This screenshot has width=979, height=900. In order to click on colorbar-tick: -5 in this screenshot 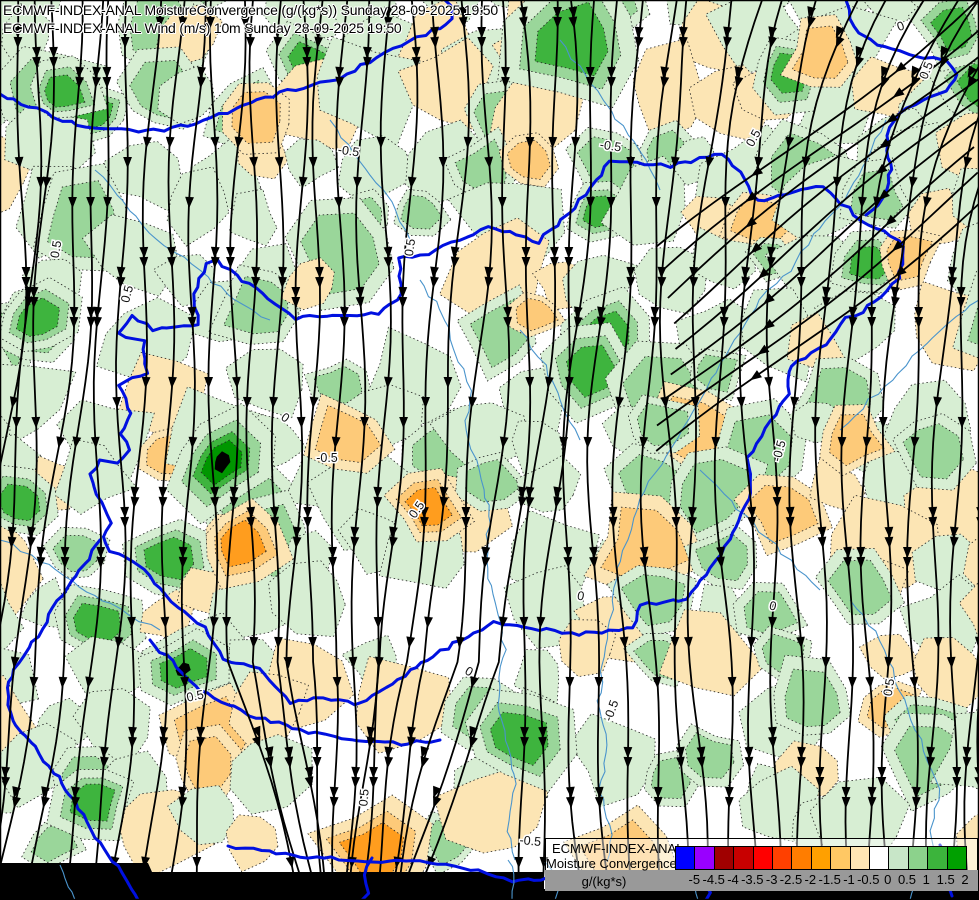, I will do `click(694, 879)`.